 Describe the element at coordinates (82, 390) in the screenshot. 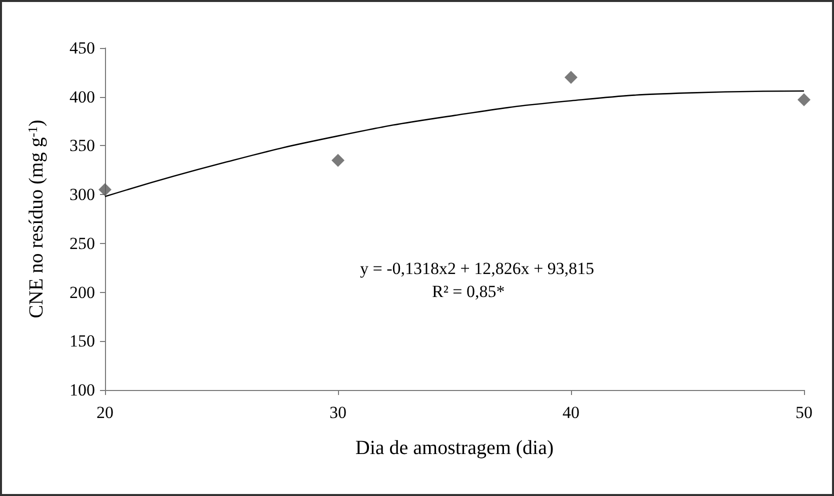

I see `y-tick-label: 100` at that location.